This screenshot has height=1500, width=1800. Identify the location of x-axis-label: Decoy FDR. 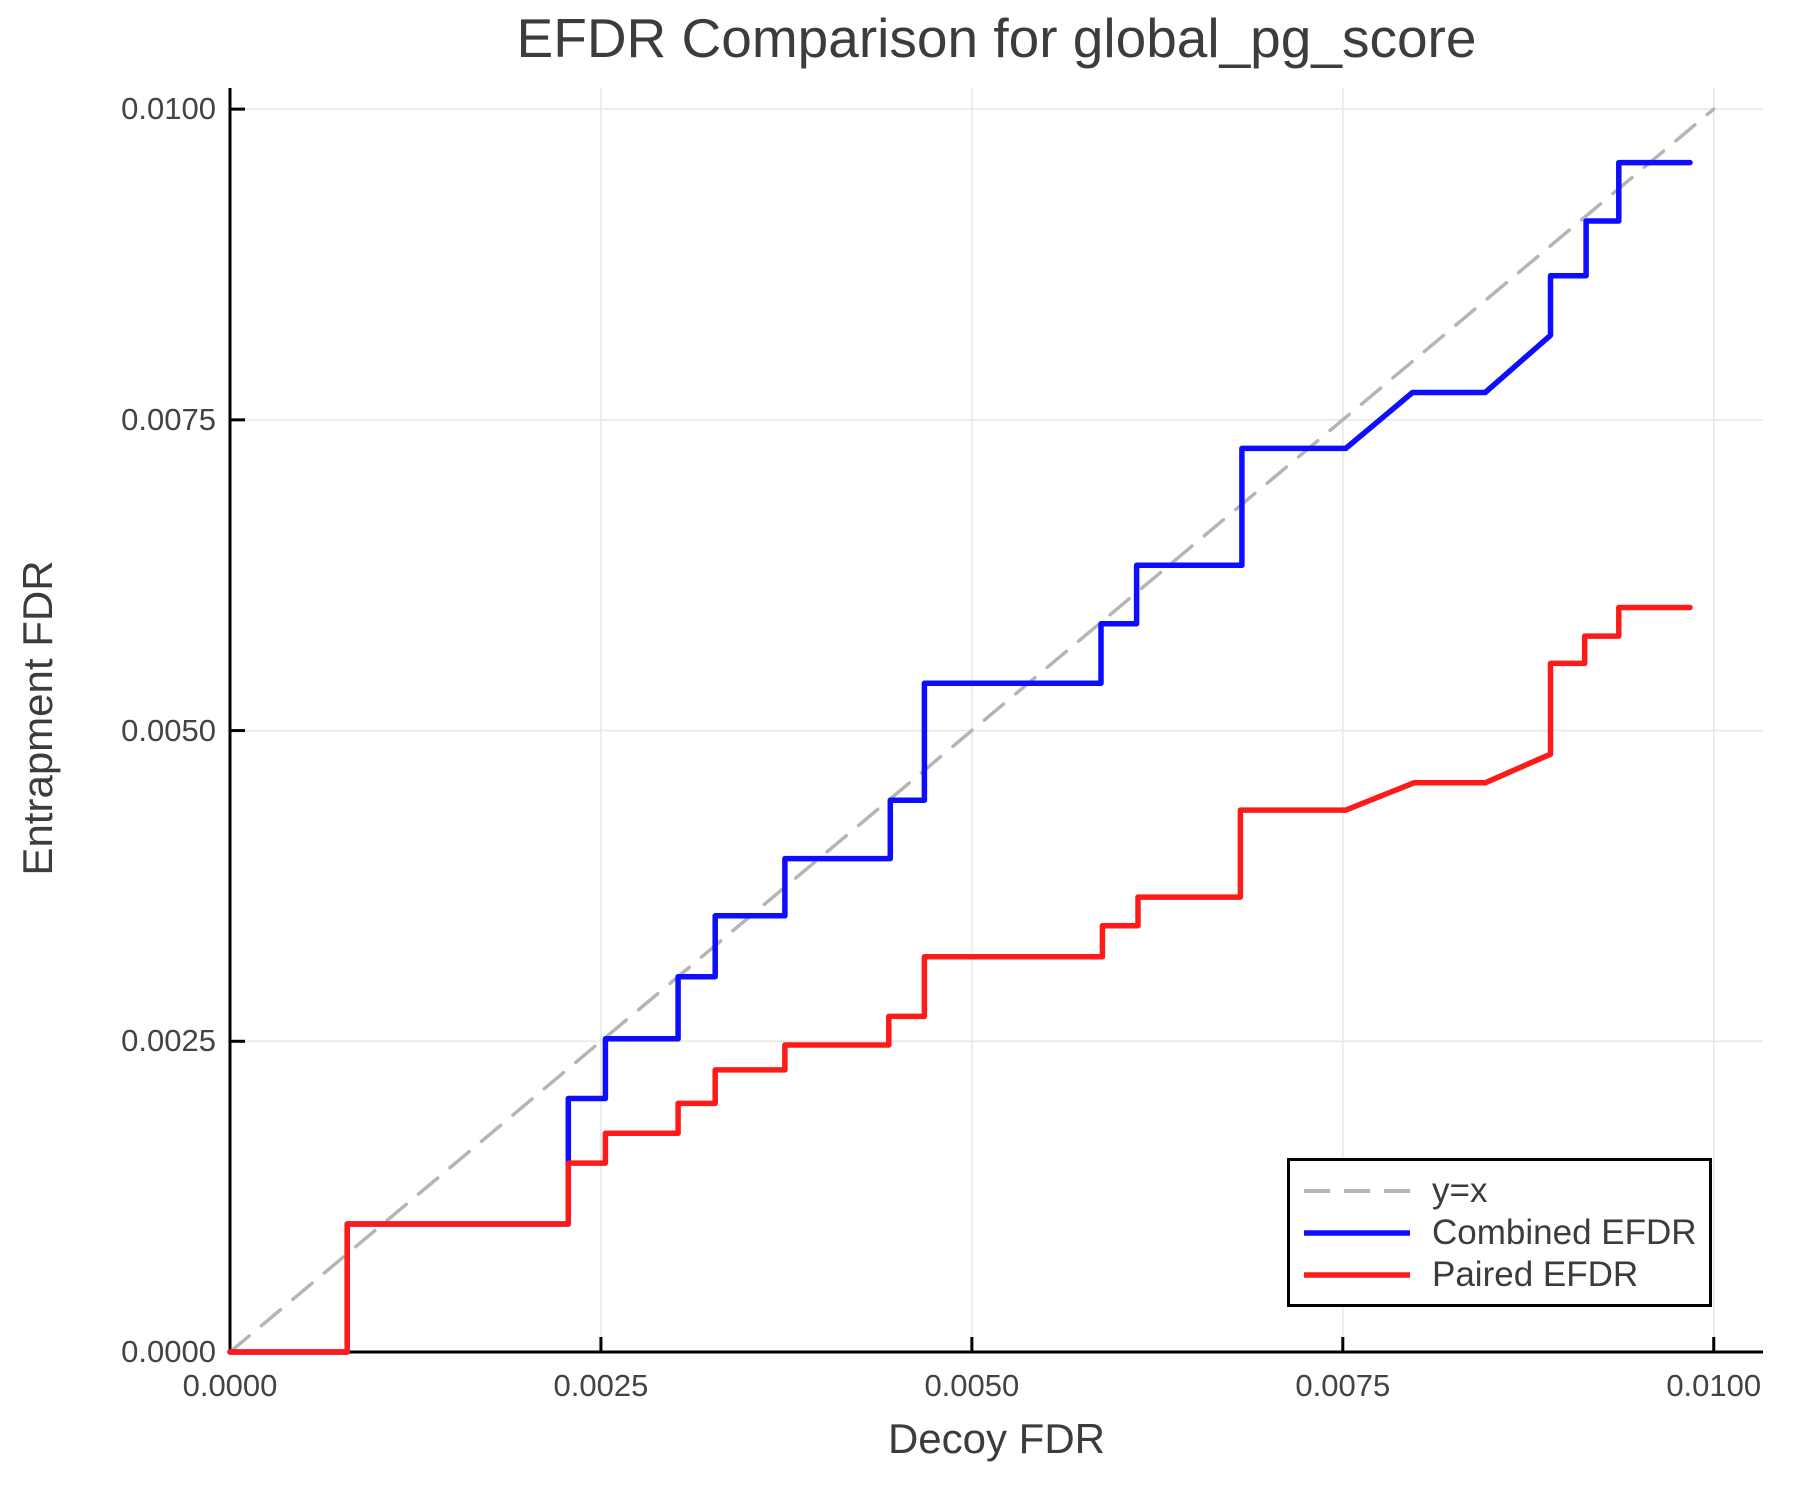
(996, 1438).